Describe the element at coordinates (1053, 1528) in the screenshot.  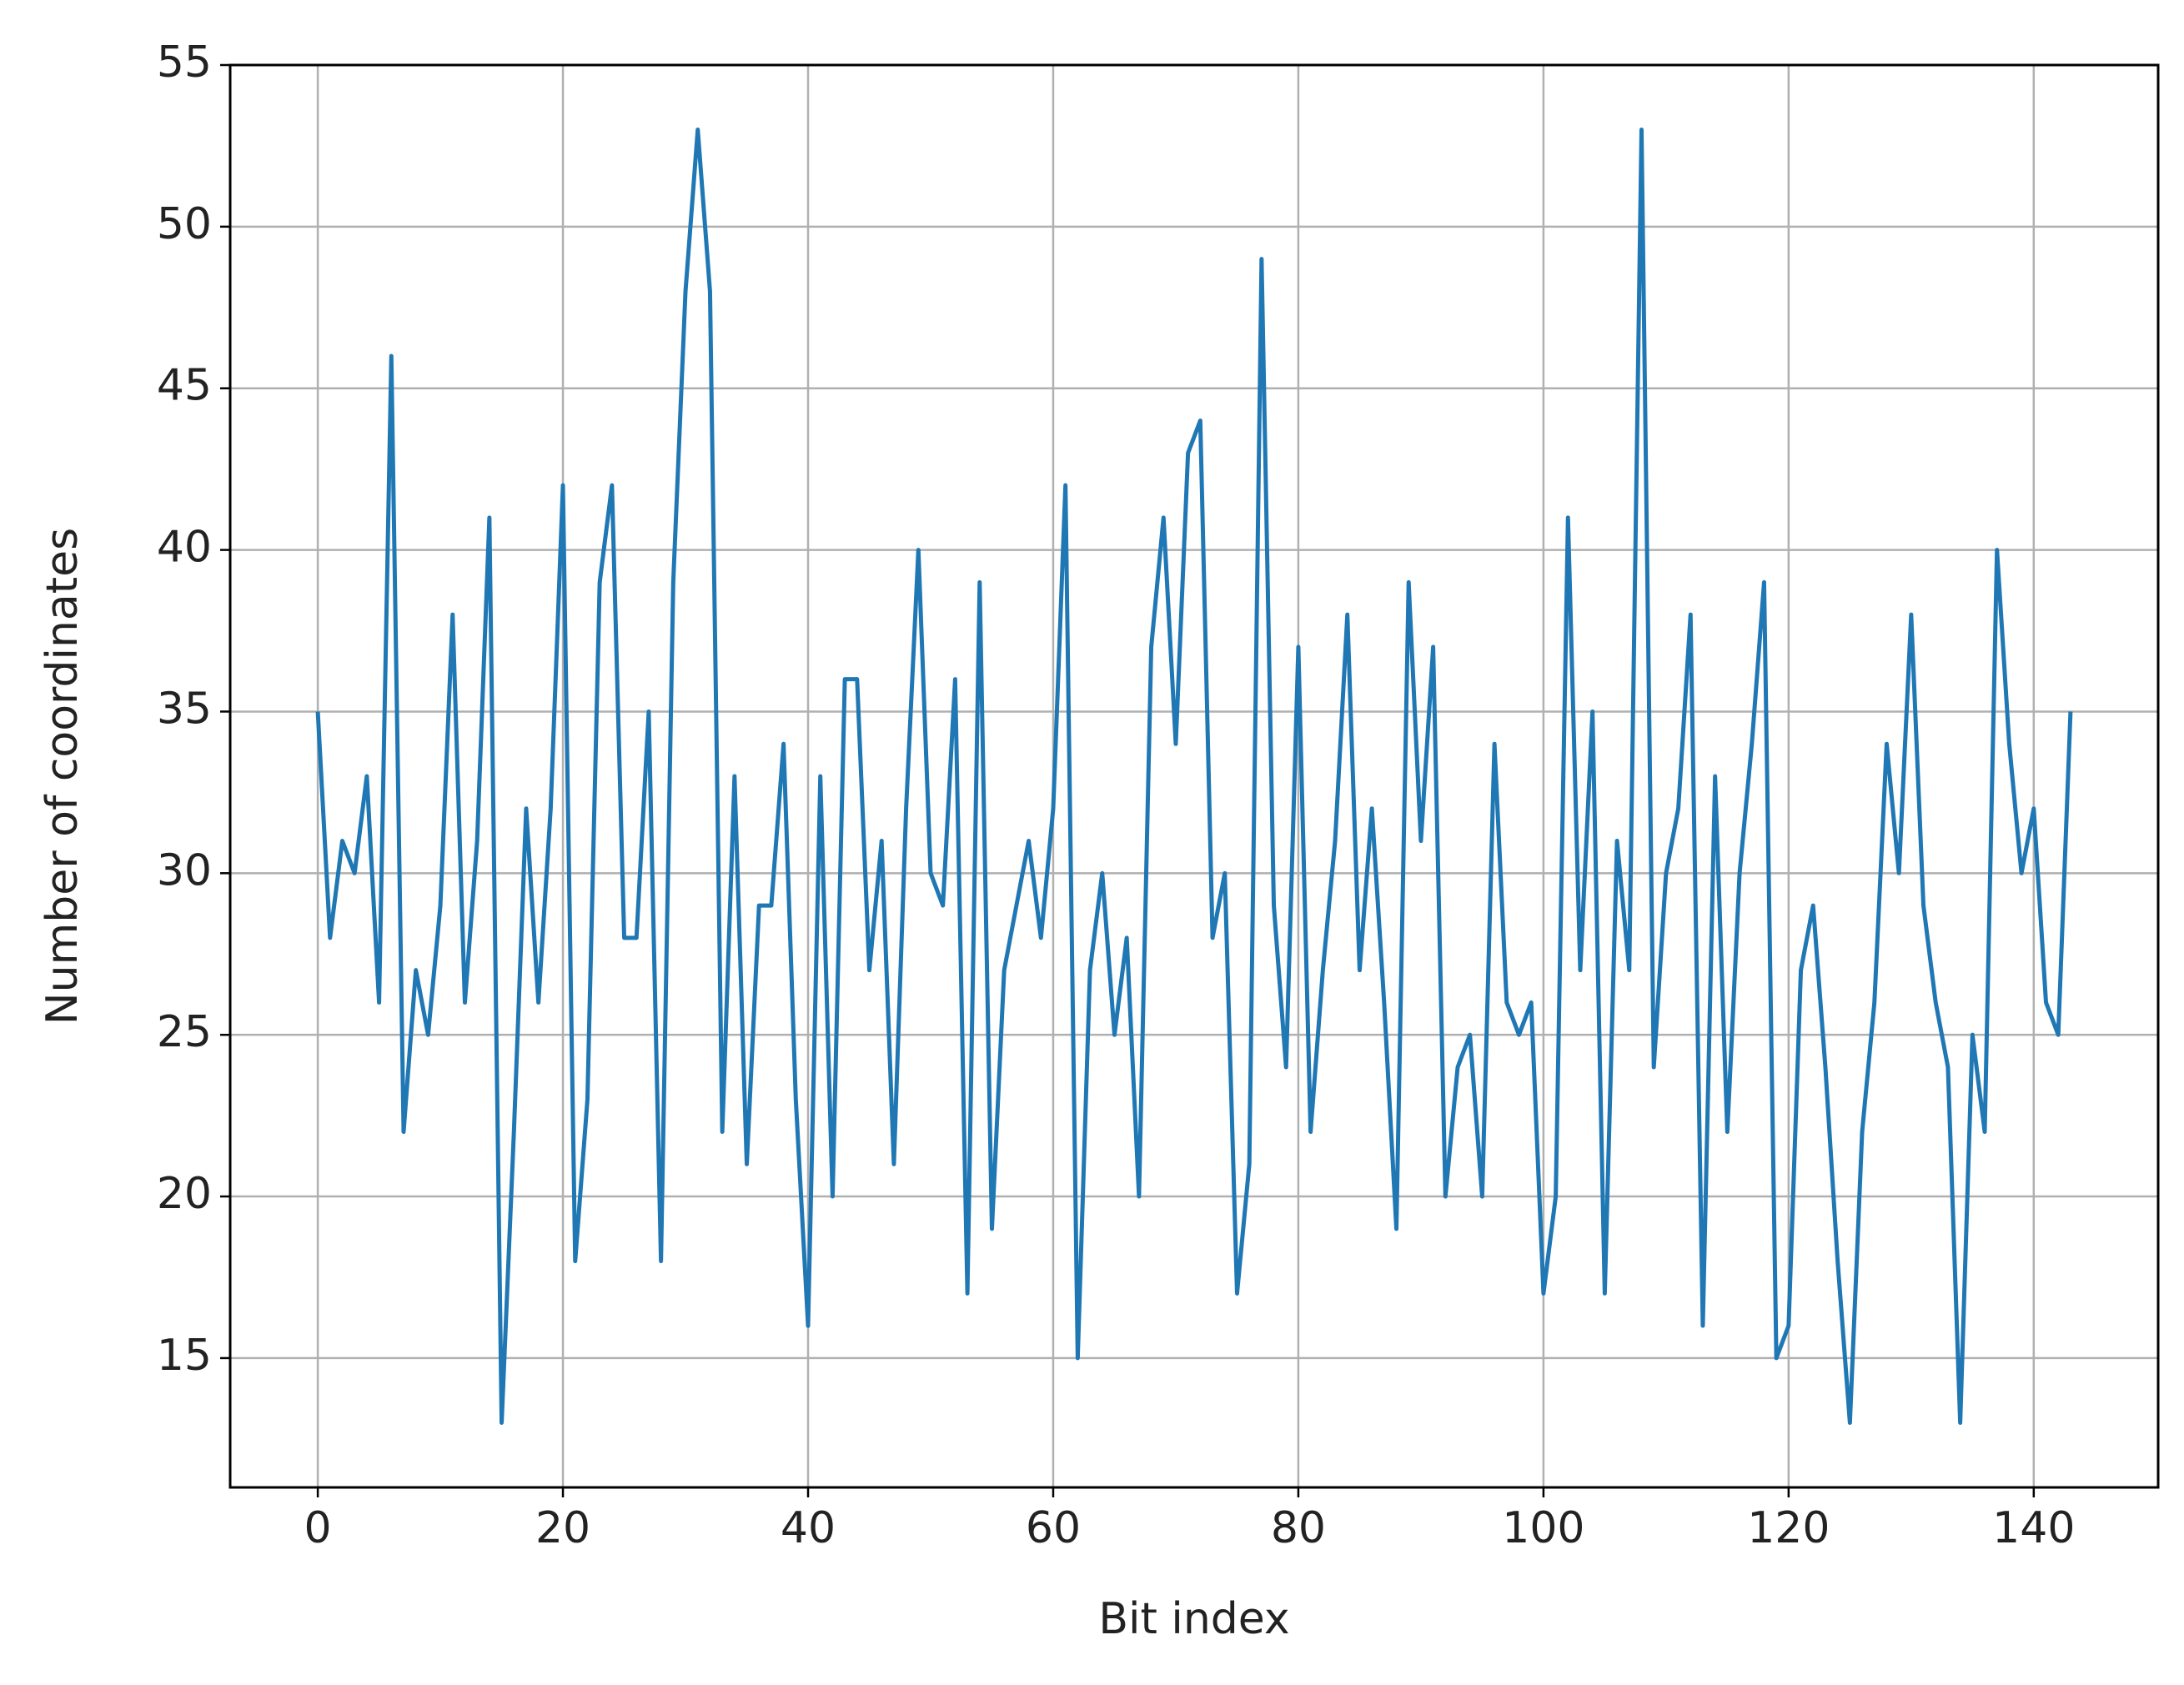
I see `x-tick-label: 60` at that location.